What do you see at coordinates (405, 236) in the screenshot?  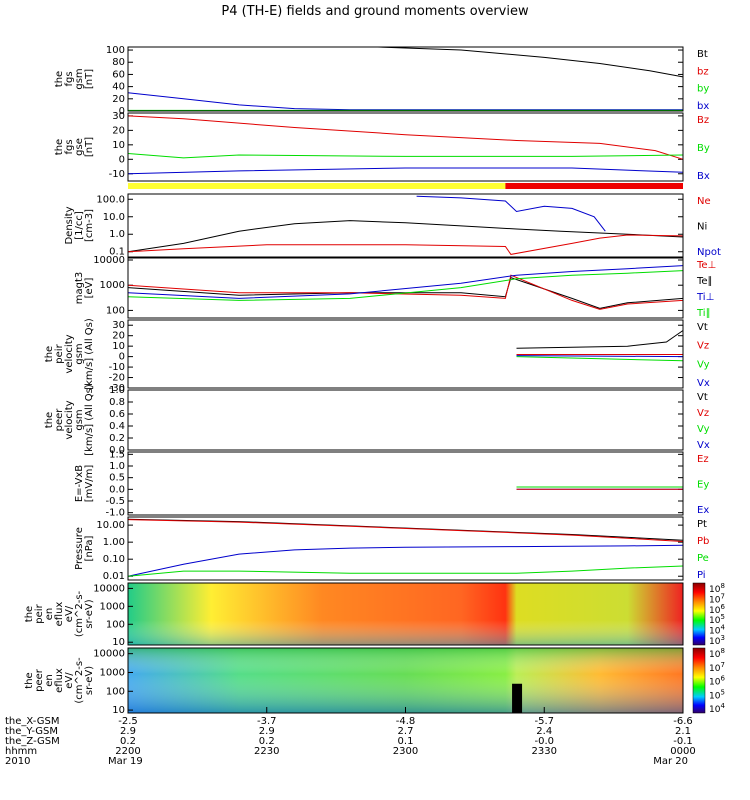 I see `series-Ni` at bounding box center [405, 236].